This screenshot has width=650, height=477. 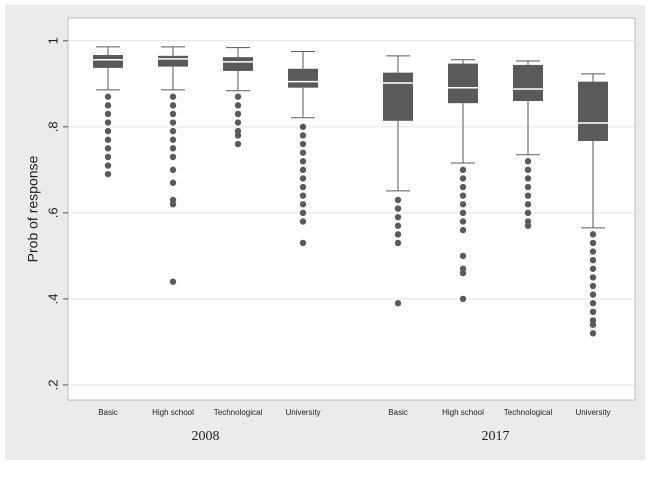 I want to click on group-label: 2017, so click(x=496, y=436).